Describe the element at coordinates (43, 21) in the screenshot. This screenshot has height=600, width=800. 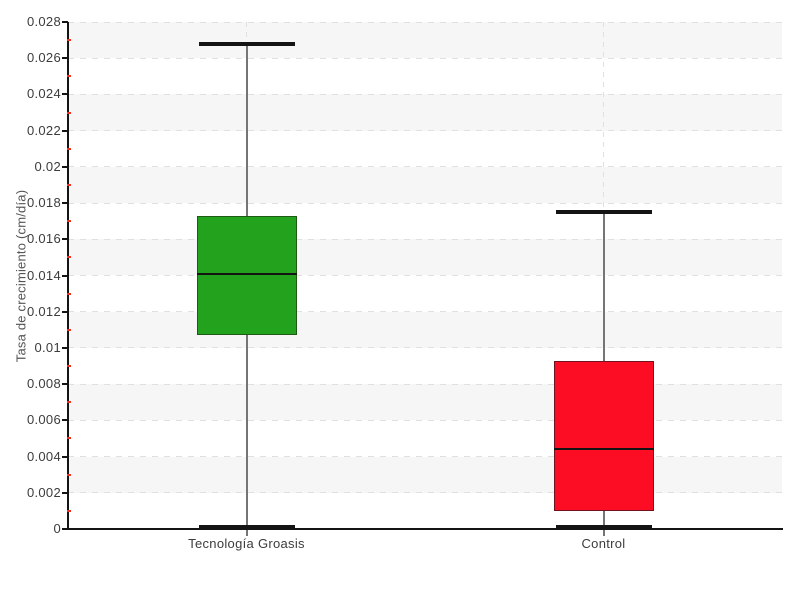
I see `y-tick-label: 0.028` at that location.